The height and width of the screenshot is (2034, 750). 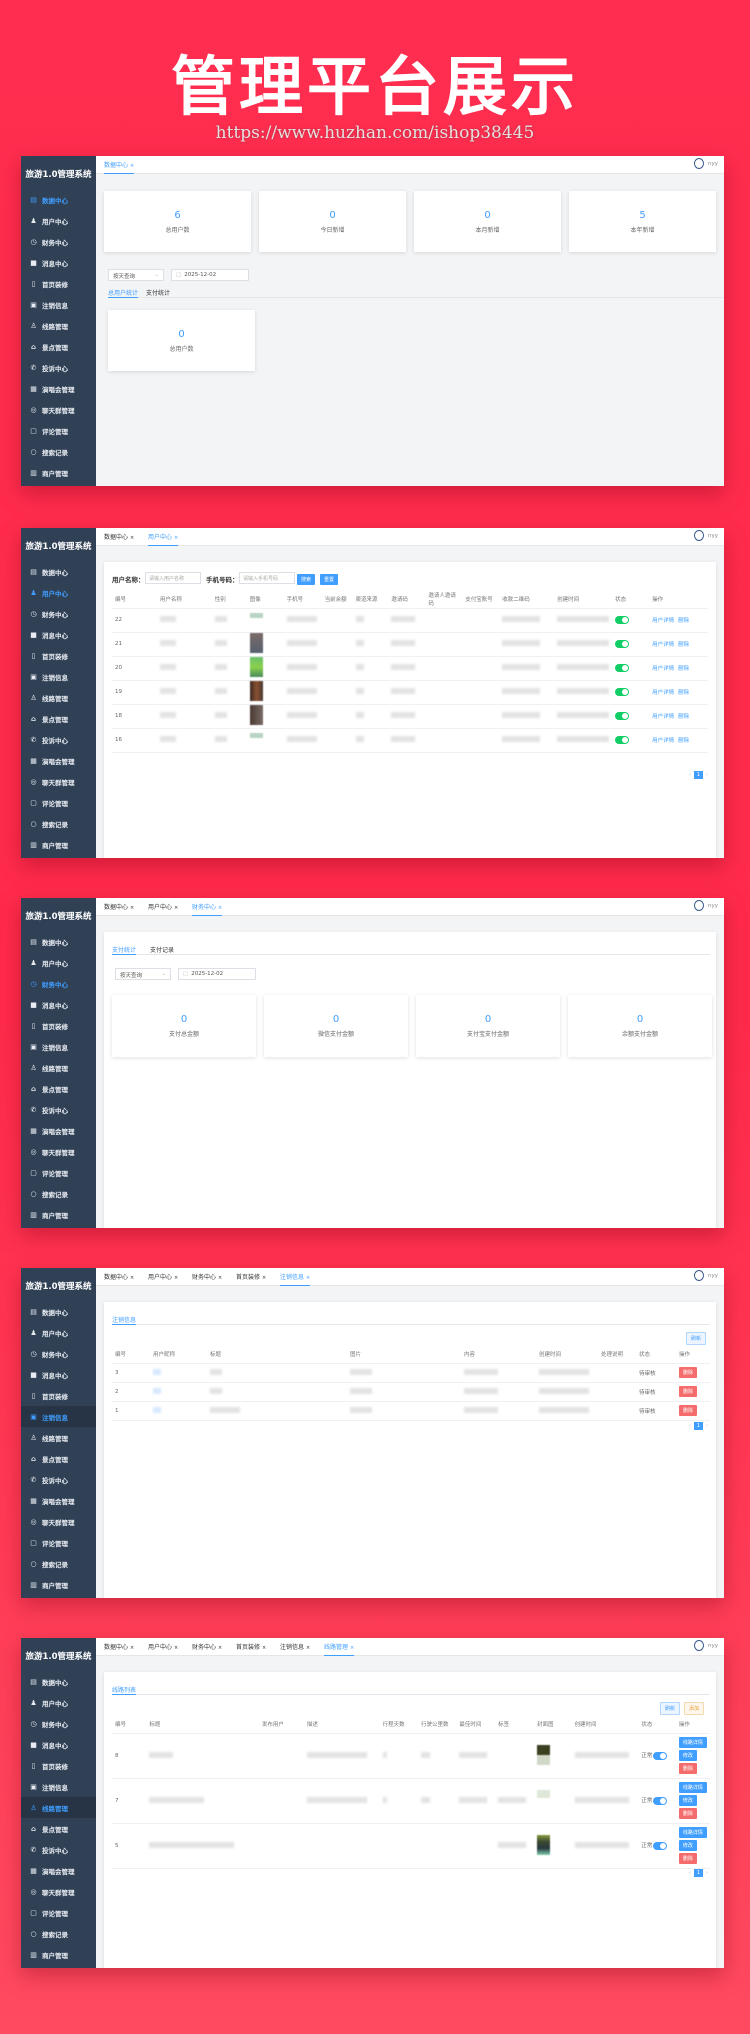 What do you see at coordinates (699, 535) in the screenshot?
I see `avatar` at bounding box center [699, 535].